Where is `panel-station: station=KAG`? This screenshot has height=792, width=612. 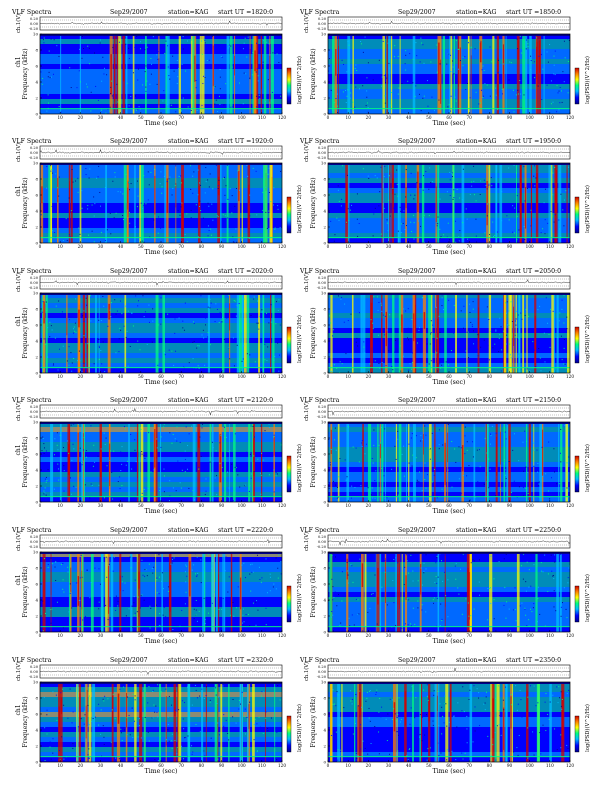 panel-station: station=KAG is located at coordinates (476, 400).